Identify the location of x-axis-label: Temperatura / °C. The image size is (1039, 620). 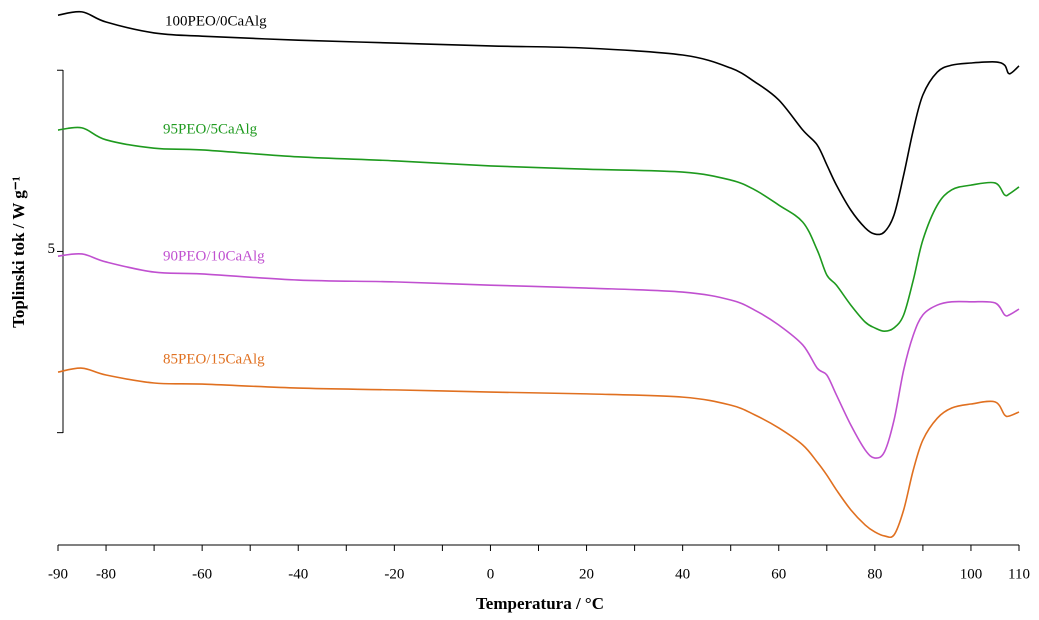
(540, 603).